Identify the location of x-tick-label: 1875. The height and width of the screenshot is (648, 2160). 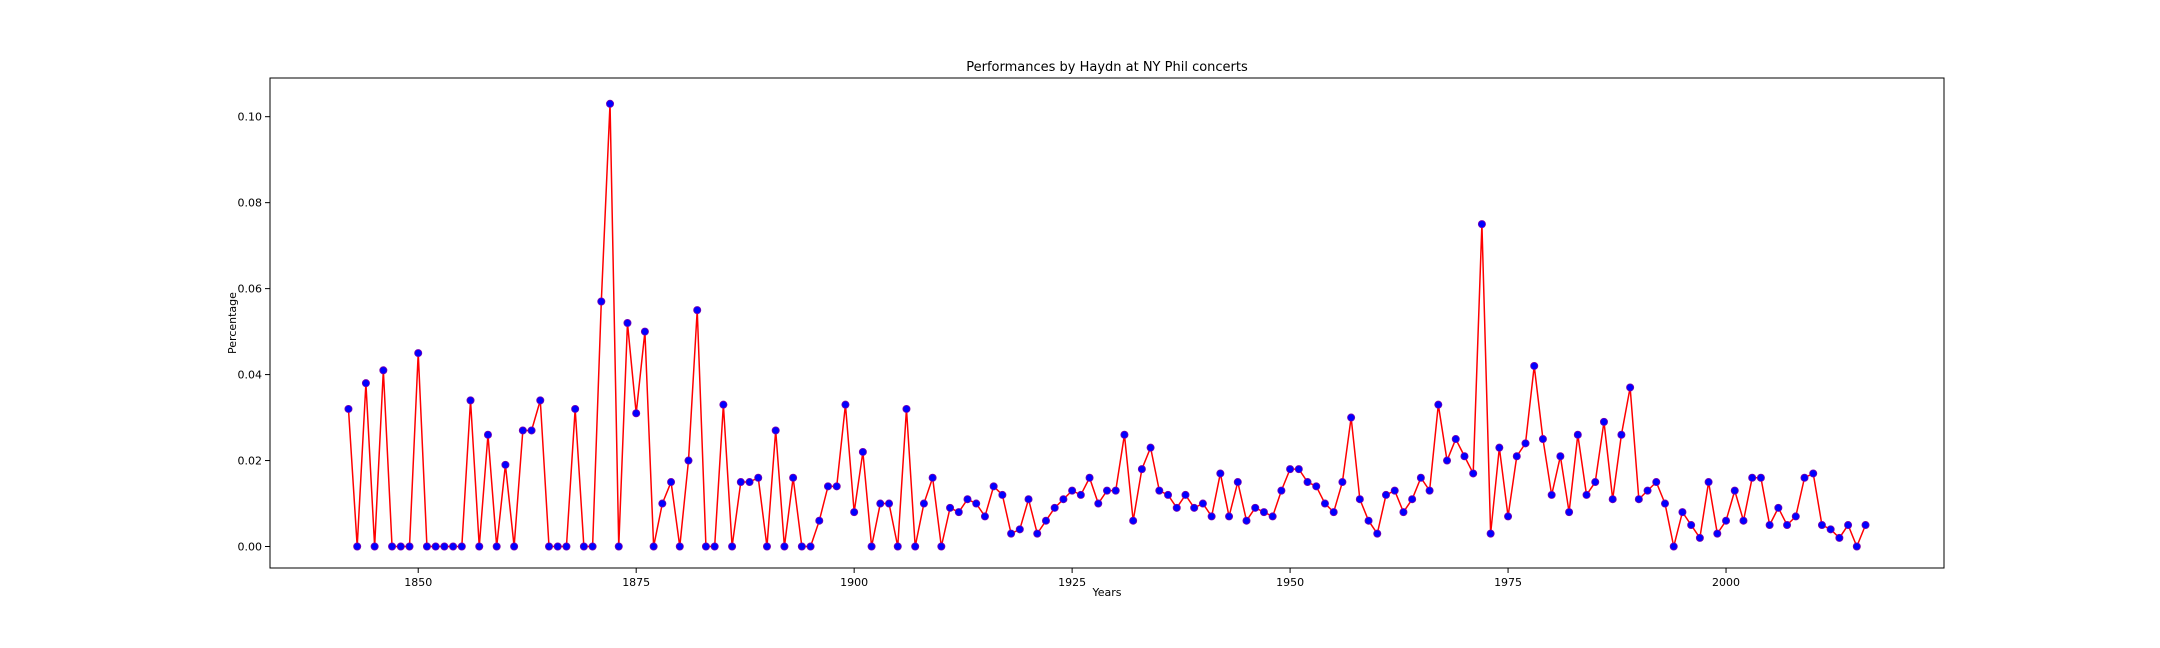
(636, 582).